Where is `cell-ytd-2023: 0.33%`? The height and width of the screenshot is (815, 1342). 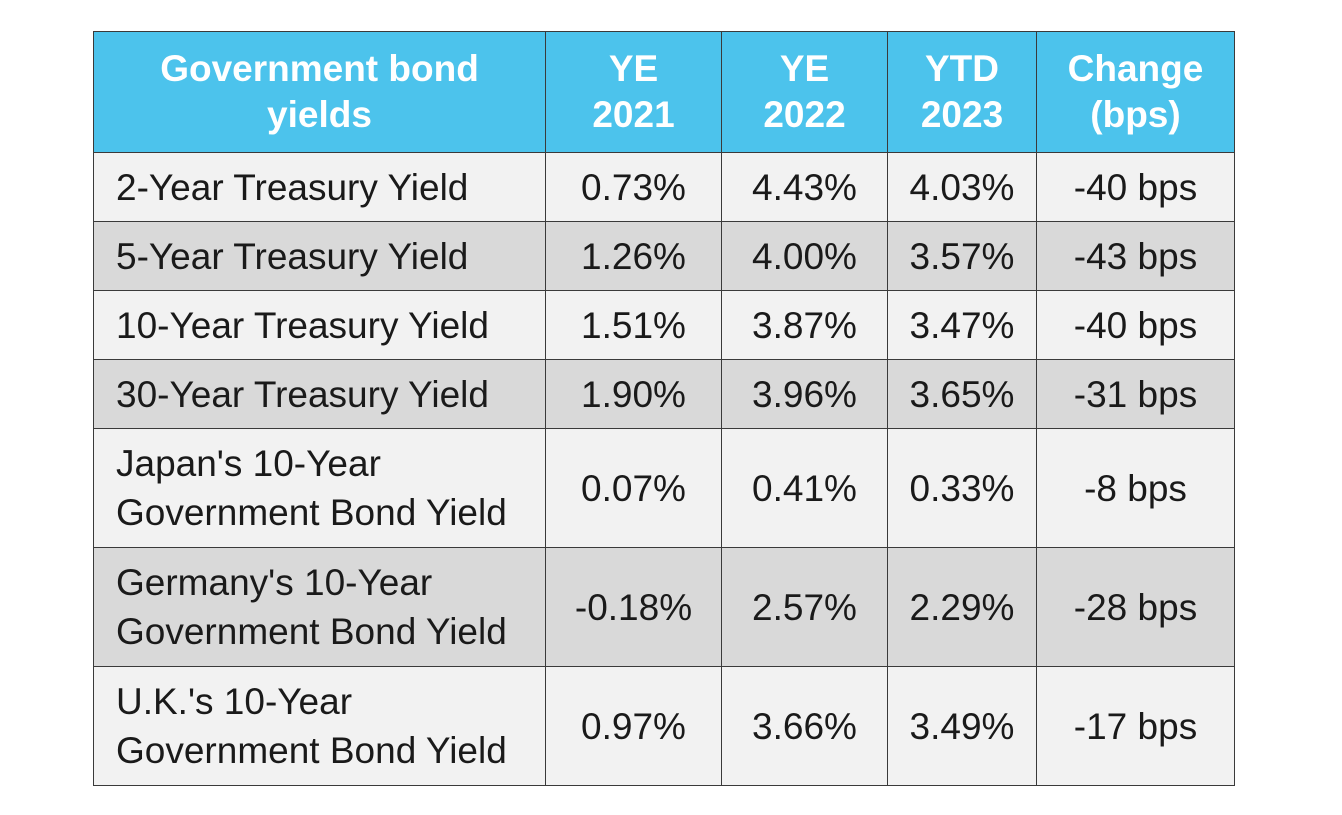
cell-ytd-2023: 0.33% is located at coordinates (962, 488).